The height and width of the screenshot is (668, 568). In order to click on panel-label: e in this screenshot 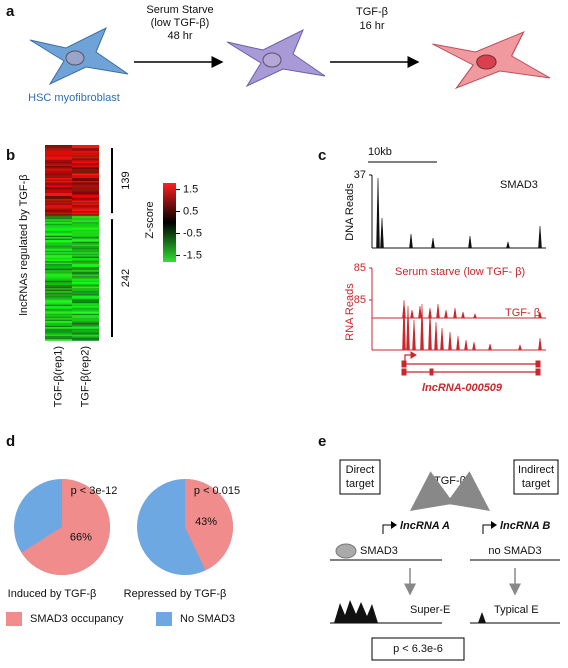, I will do `click(322, 441)`.